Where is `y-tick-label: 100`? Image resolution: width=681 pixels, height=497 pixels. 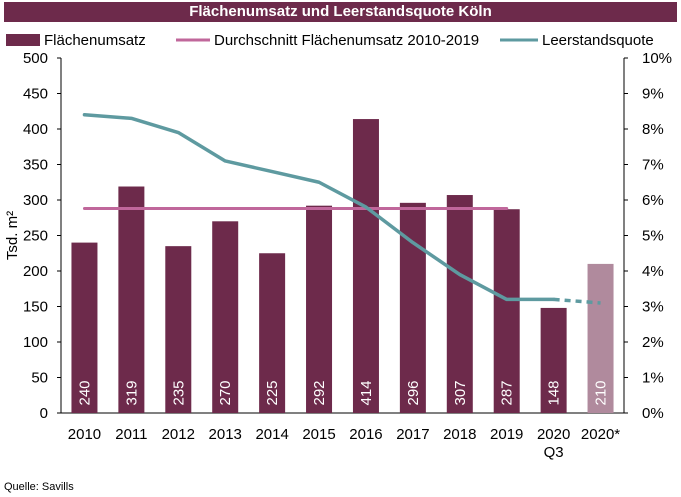
y-tick-label: 100 is located at coordinates (35, 342).